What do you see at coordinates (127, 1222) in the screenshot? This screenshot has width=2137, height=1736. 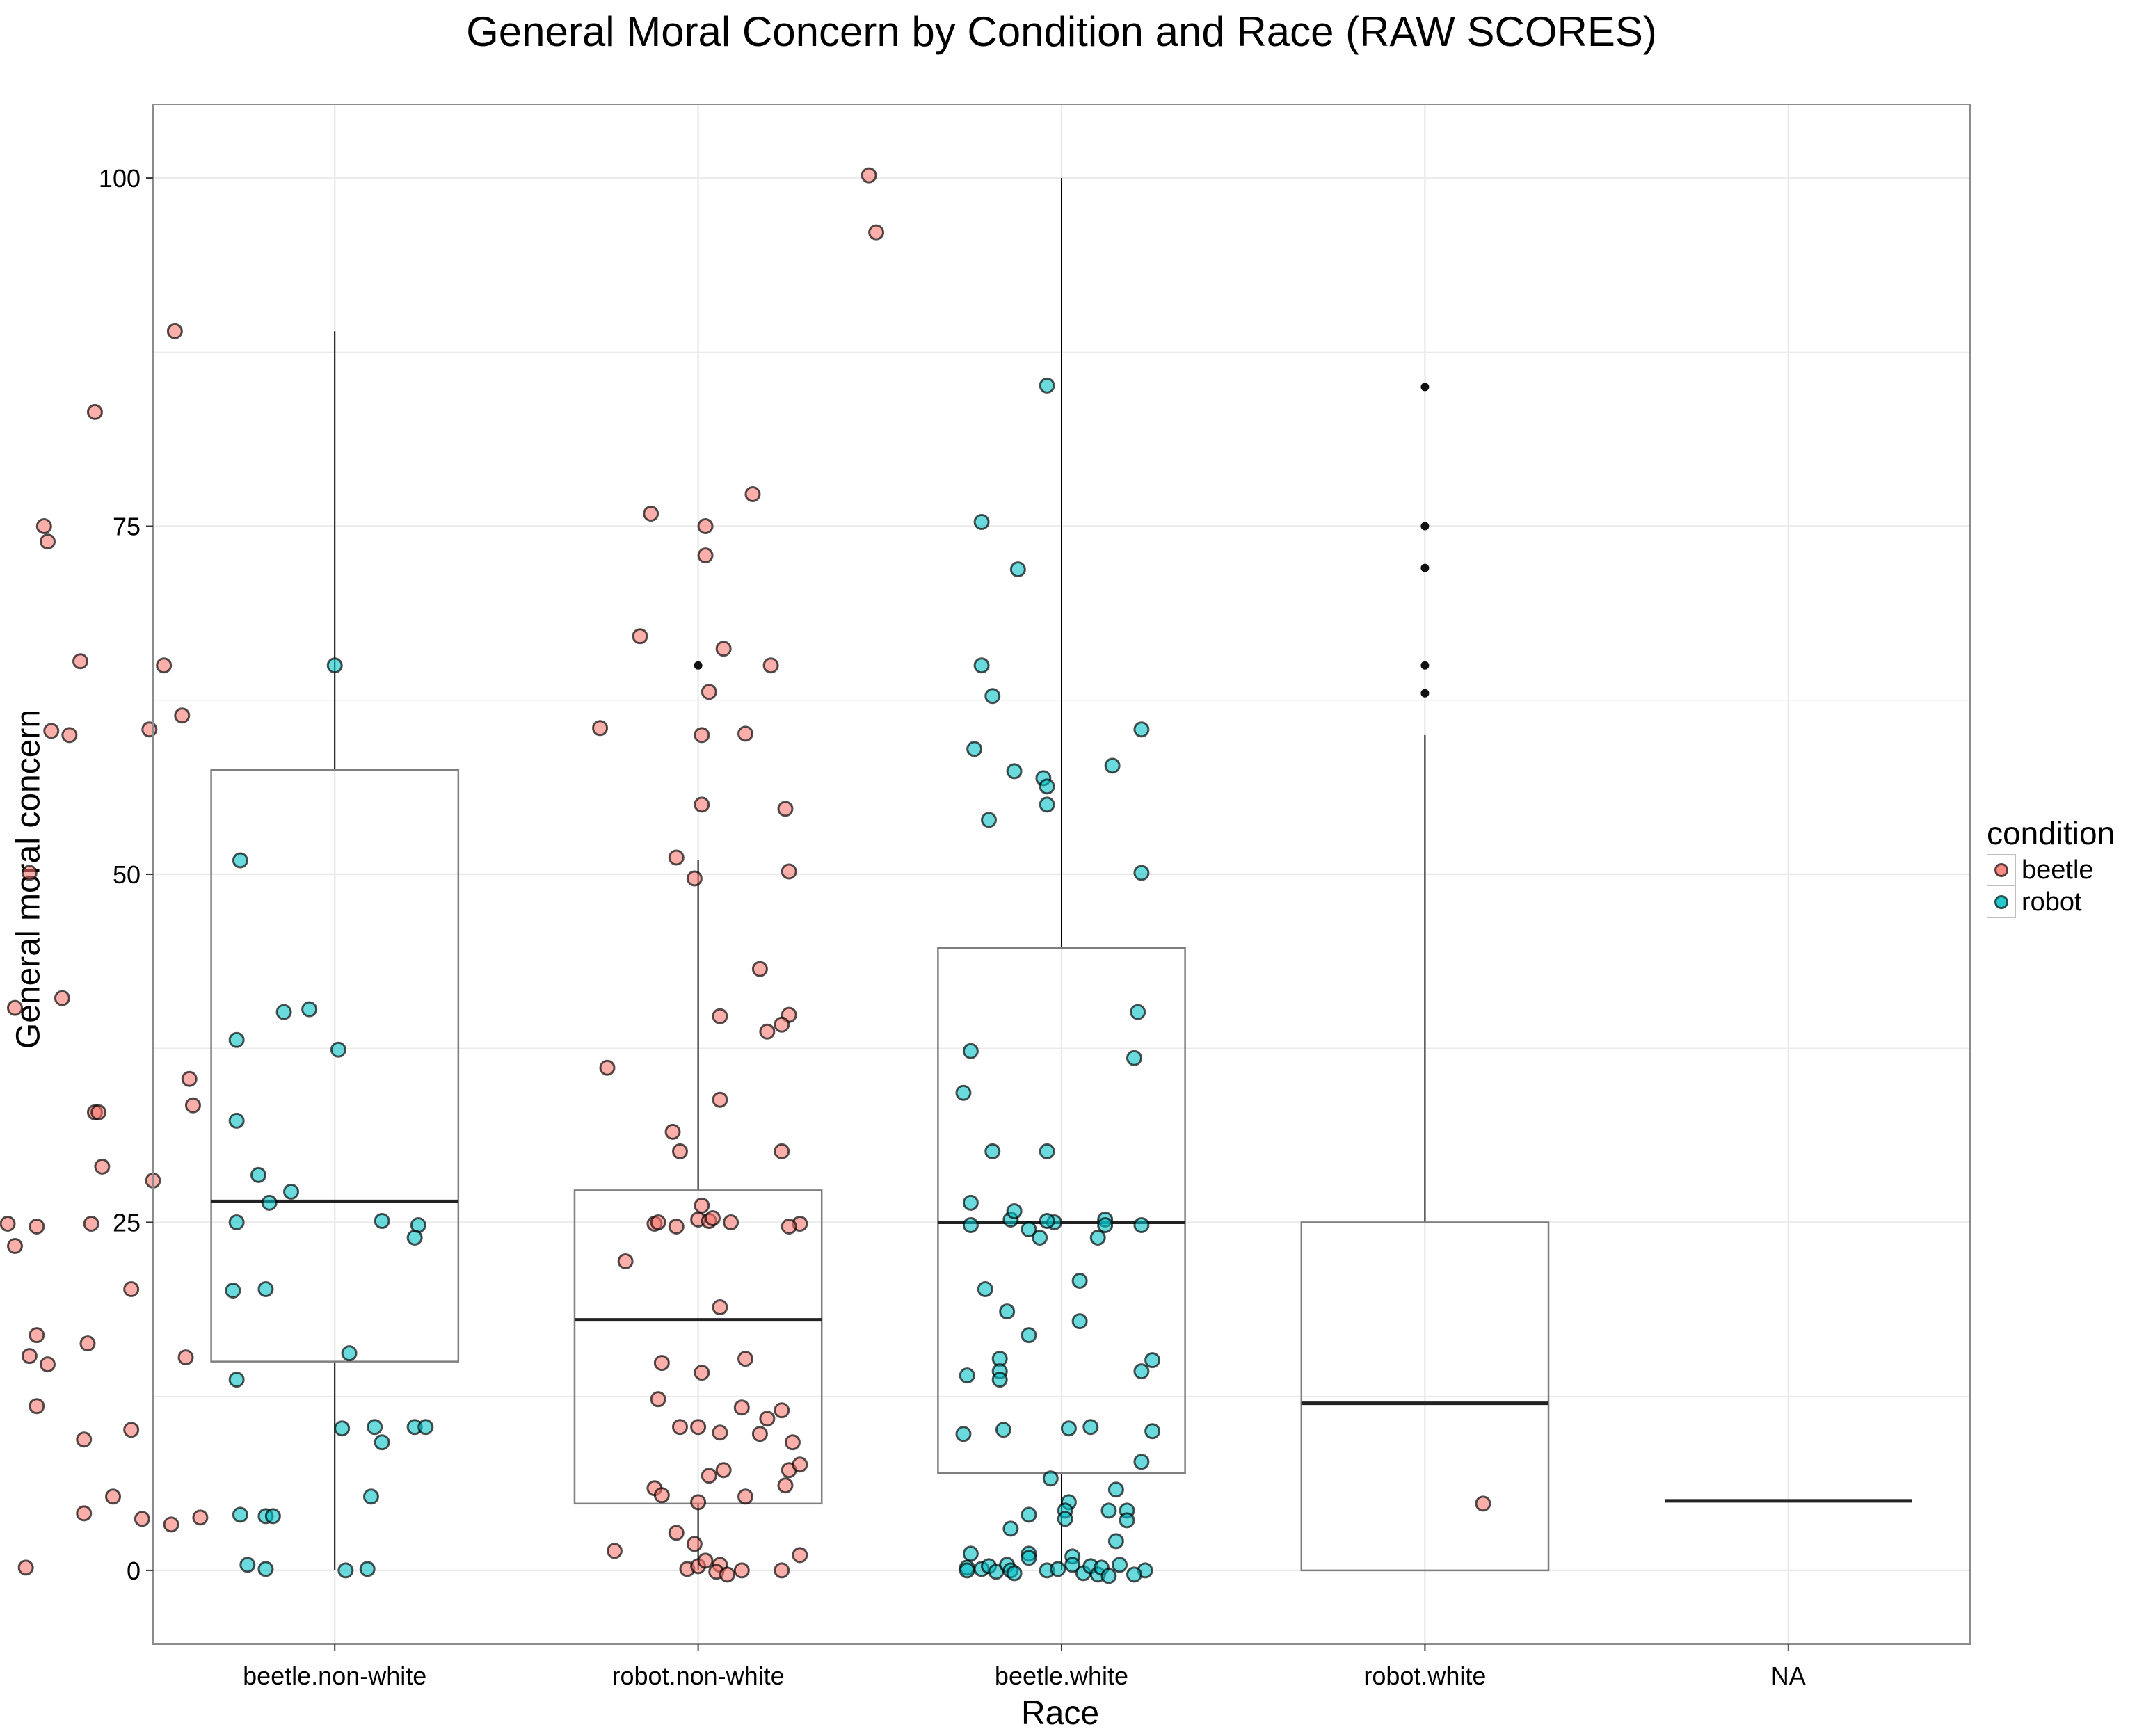 I see `y-tick-label: 25` at bounding box center [127, 1222].